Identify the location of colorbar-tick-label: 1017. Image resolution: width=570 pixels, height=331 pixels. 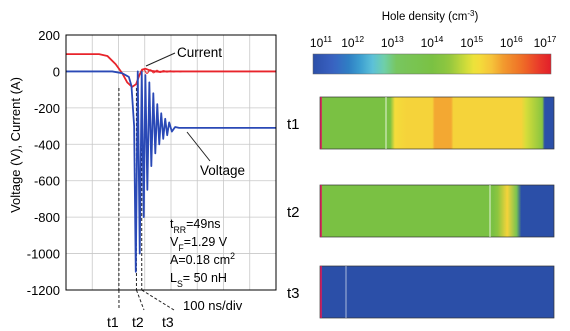
(545, 42).